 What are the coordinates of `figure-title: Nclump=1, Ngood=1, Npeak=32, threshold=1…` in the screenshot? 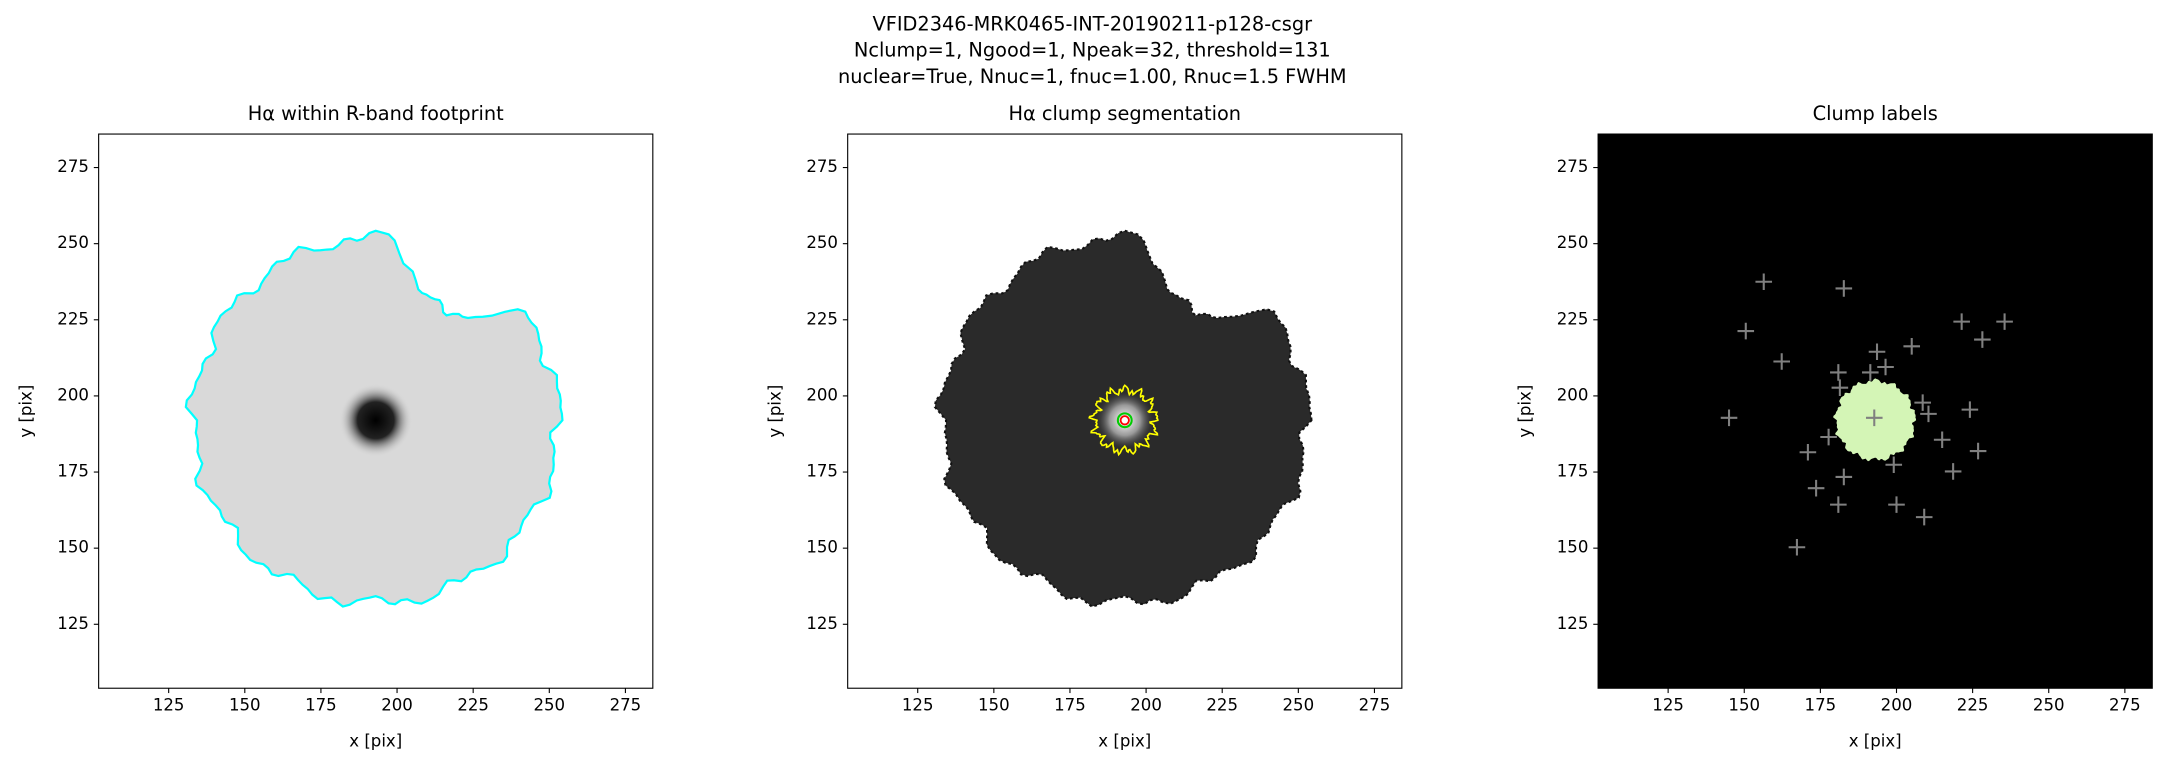 It's located at (1092, 50).